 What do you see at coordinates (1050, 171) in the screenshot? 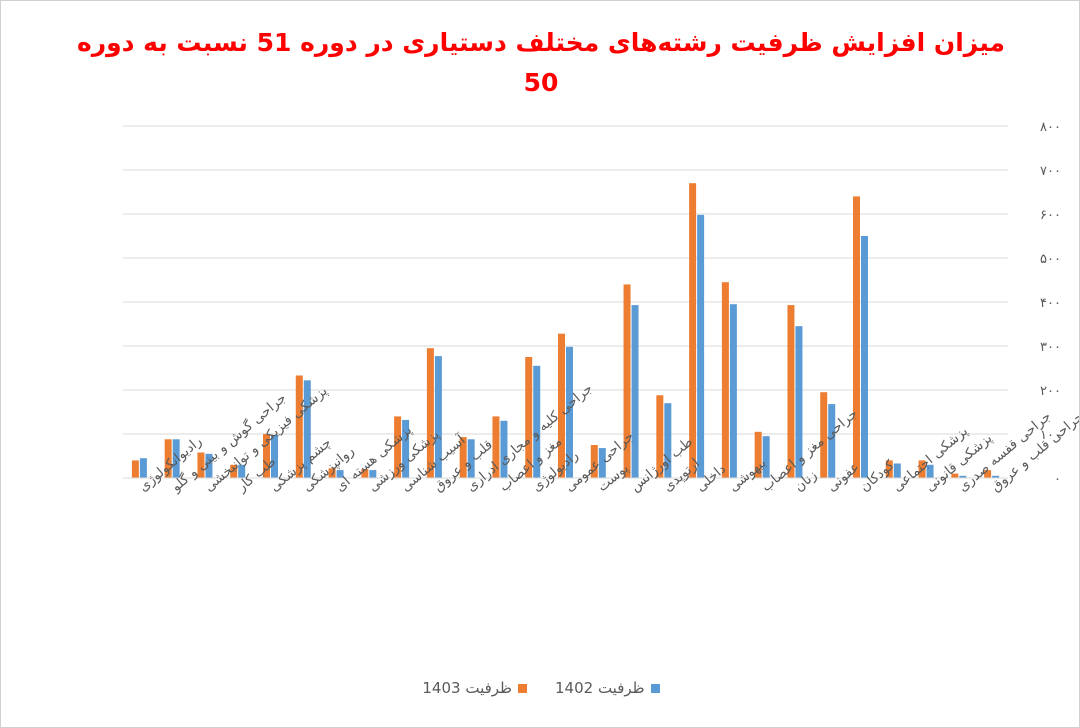
I see `y-tick-label: ۷۰۰` at bounding box center [1050, 171].